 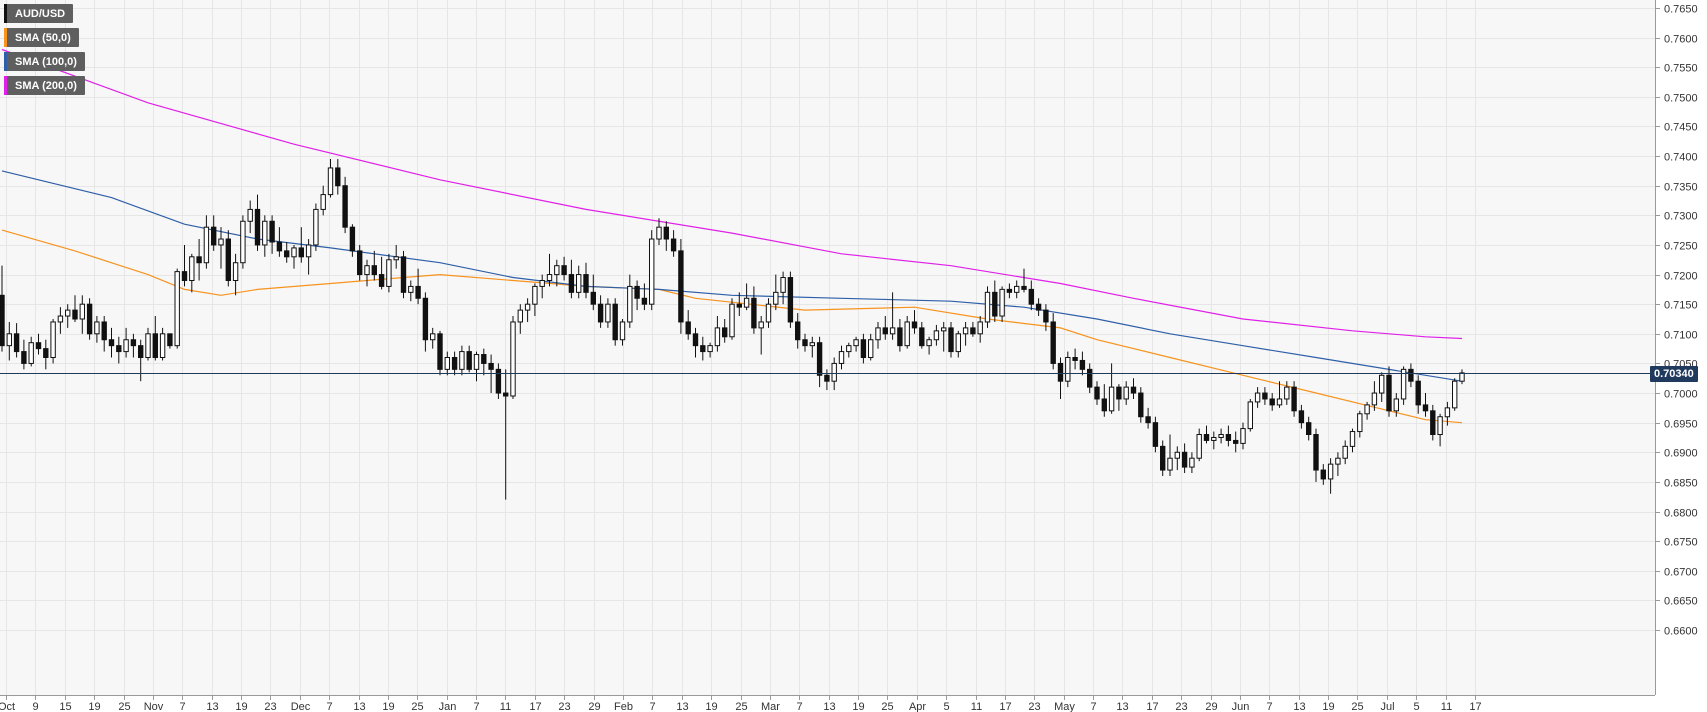 What do you see at coordinates (799, 706) in the screenshot?
I see `x-tick-label: 7` at bounding box center [799, 706].